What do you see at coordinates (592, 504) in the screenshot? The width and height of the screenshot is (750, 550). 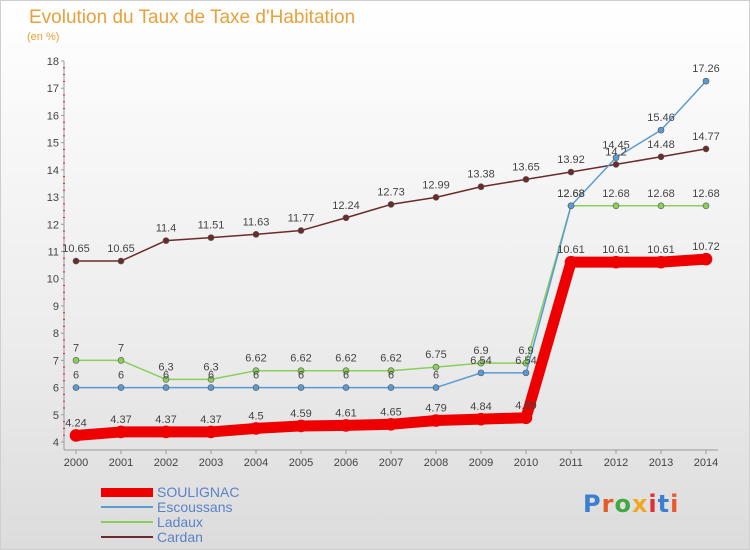 I see `logo-letter: P` at bounding box center [592, 504].